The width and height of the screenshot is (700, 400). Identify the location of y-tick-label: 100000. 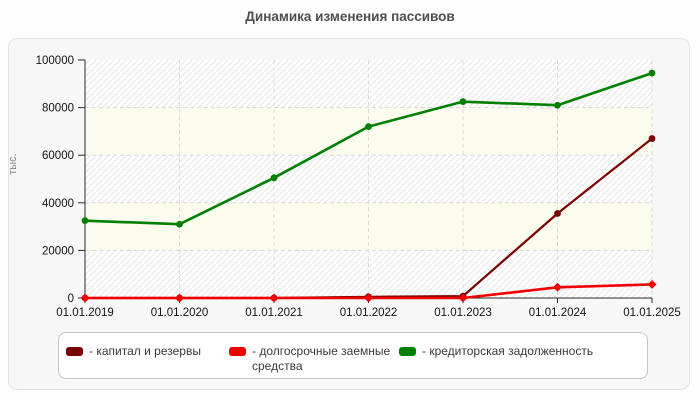
(55, 61).